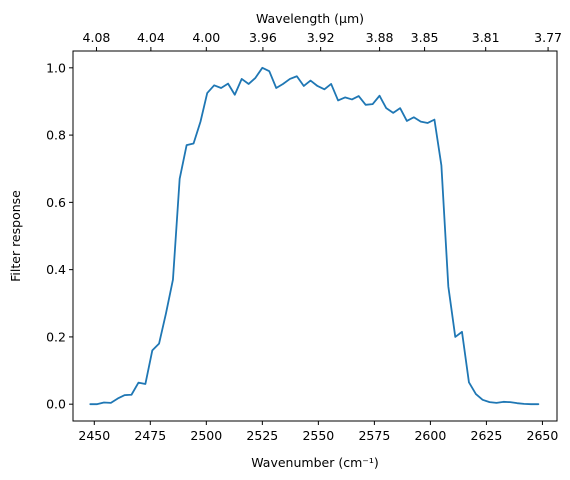 The width and height of the screenshot is (570, 480). Describe the element at coordinates (548, 37) in the screenshot. I see `top-x-tick-label: 3.77` at that location.